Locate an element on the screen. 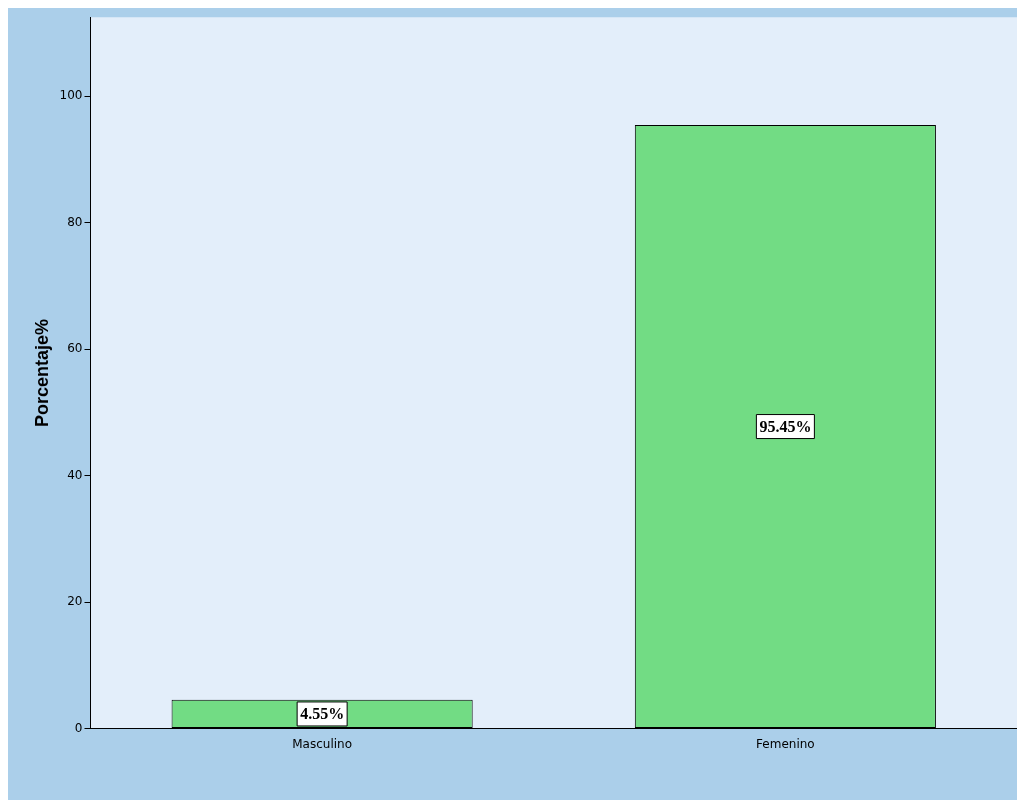  y-axis-title: Porcentaje% is located at coordinates (41, 372).